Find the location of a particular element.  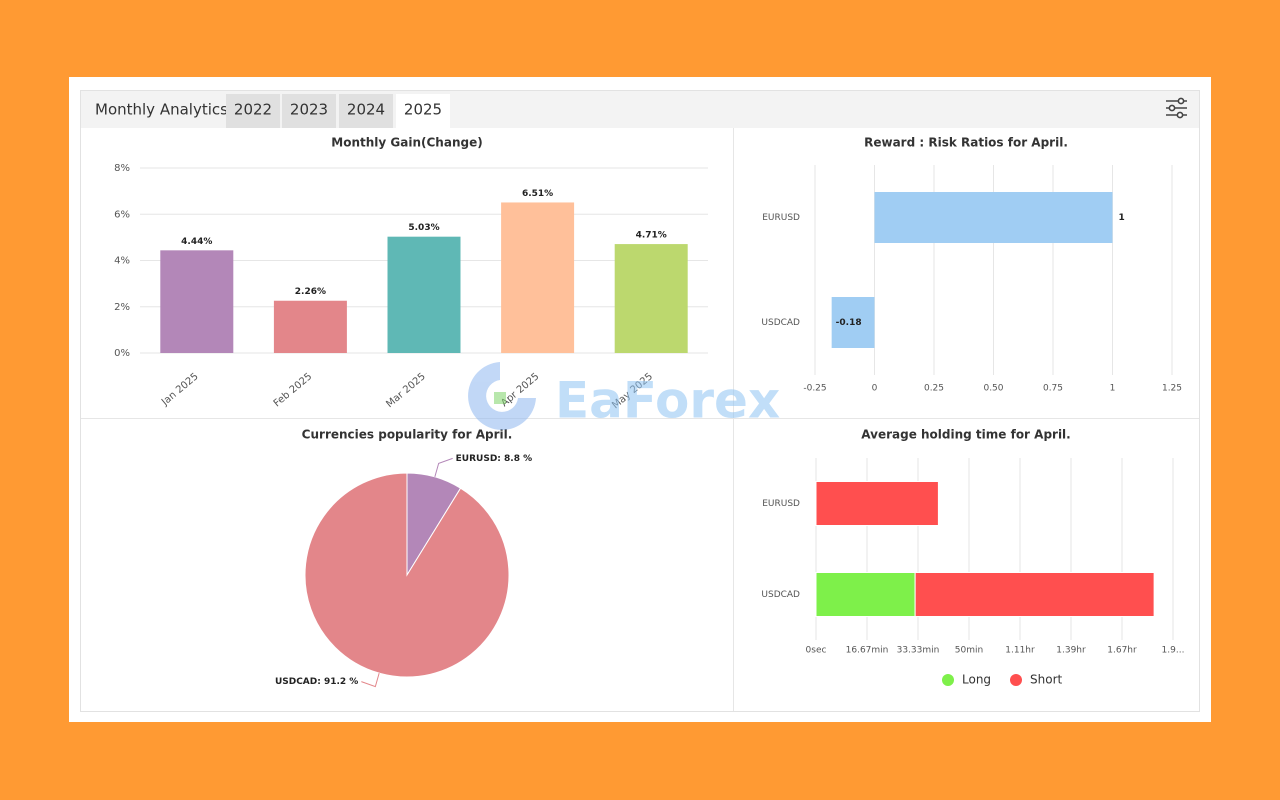

value-label: -0.18 is located at coordinates (849, 323).